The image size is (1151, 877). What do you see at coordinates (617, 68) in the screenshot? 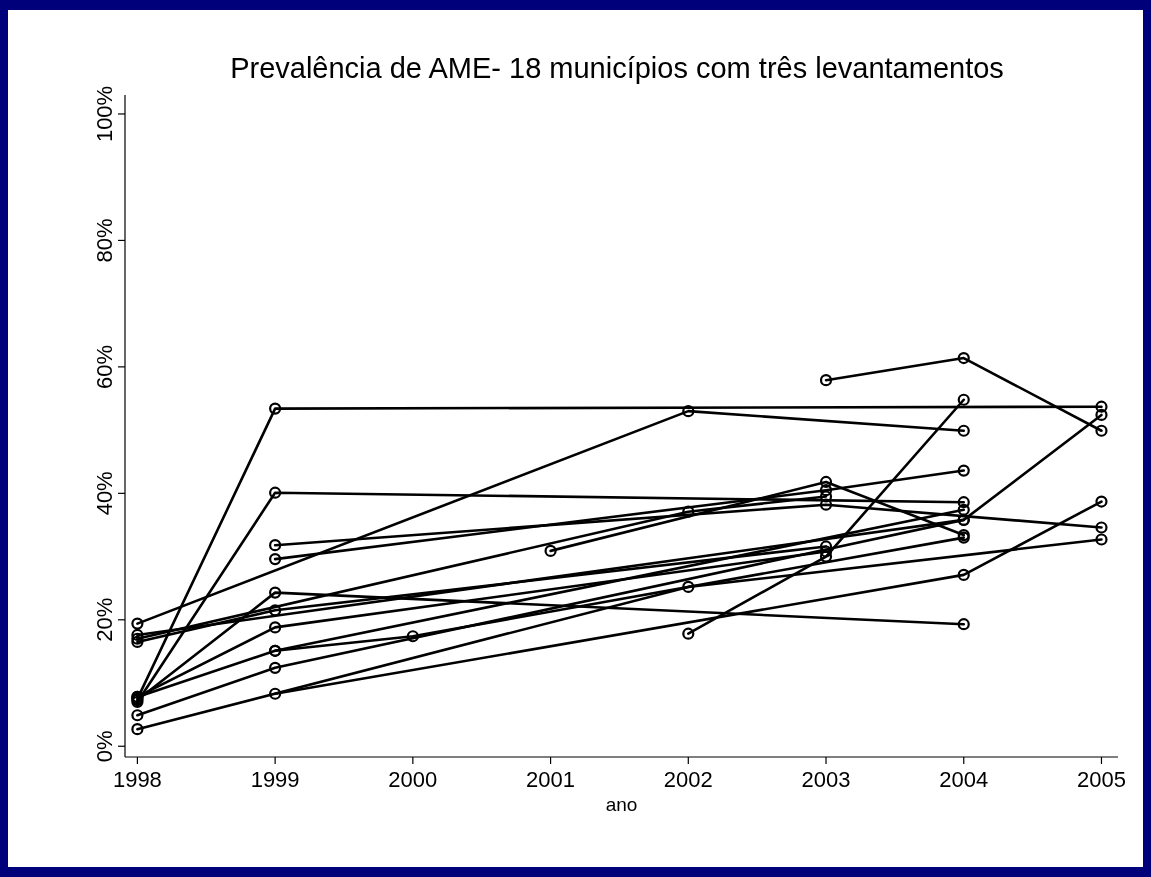
I see `chart-title: Prevalência de AME- 18 municípios com três levantamentos` at bounding box center [617, 68].